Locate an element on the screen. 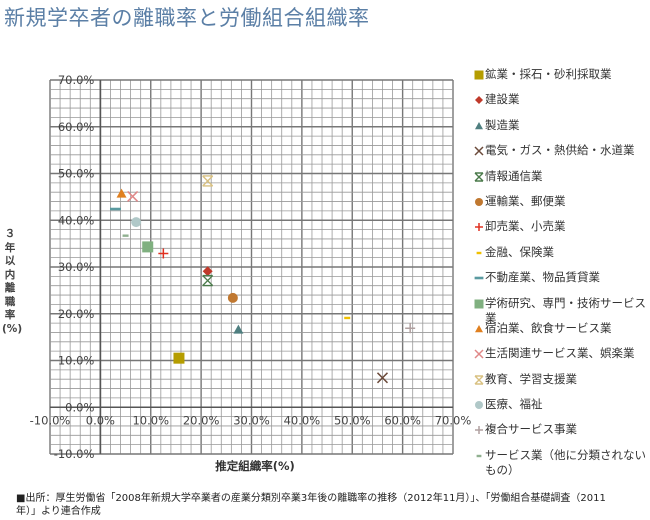 Image resolution: width=650 pixels, height=520 pixels. legend-label: 教育、学習支援業 is located at coordinates (531, 378).